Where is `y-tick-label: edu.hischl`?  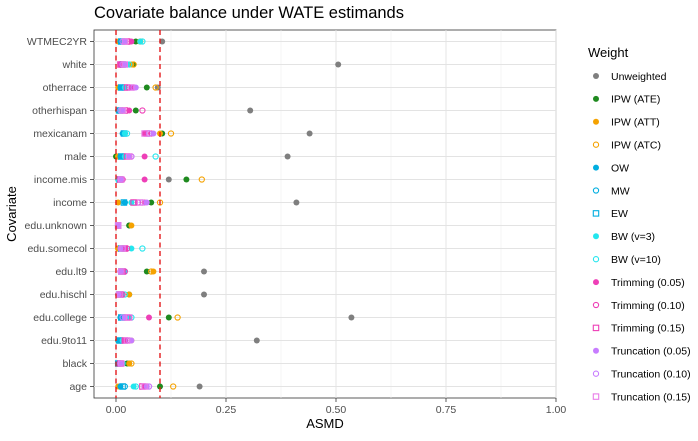 y-tick-label: edu.hischl is located at coordinates (63, 295).